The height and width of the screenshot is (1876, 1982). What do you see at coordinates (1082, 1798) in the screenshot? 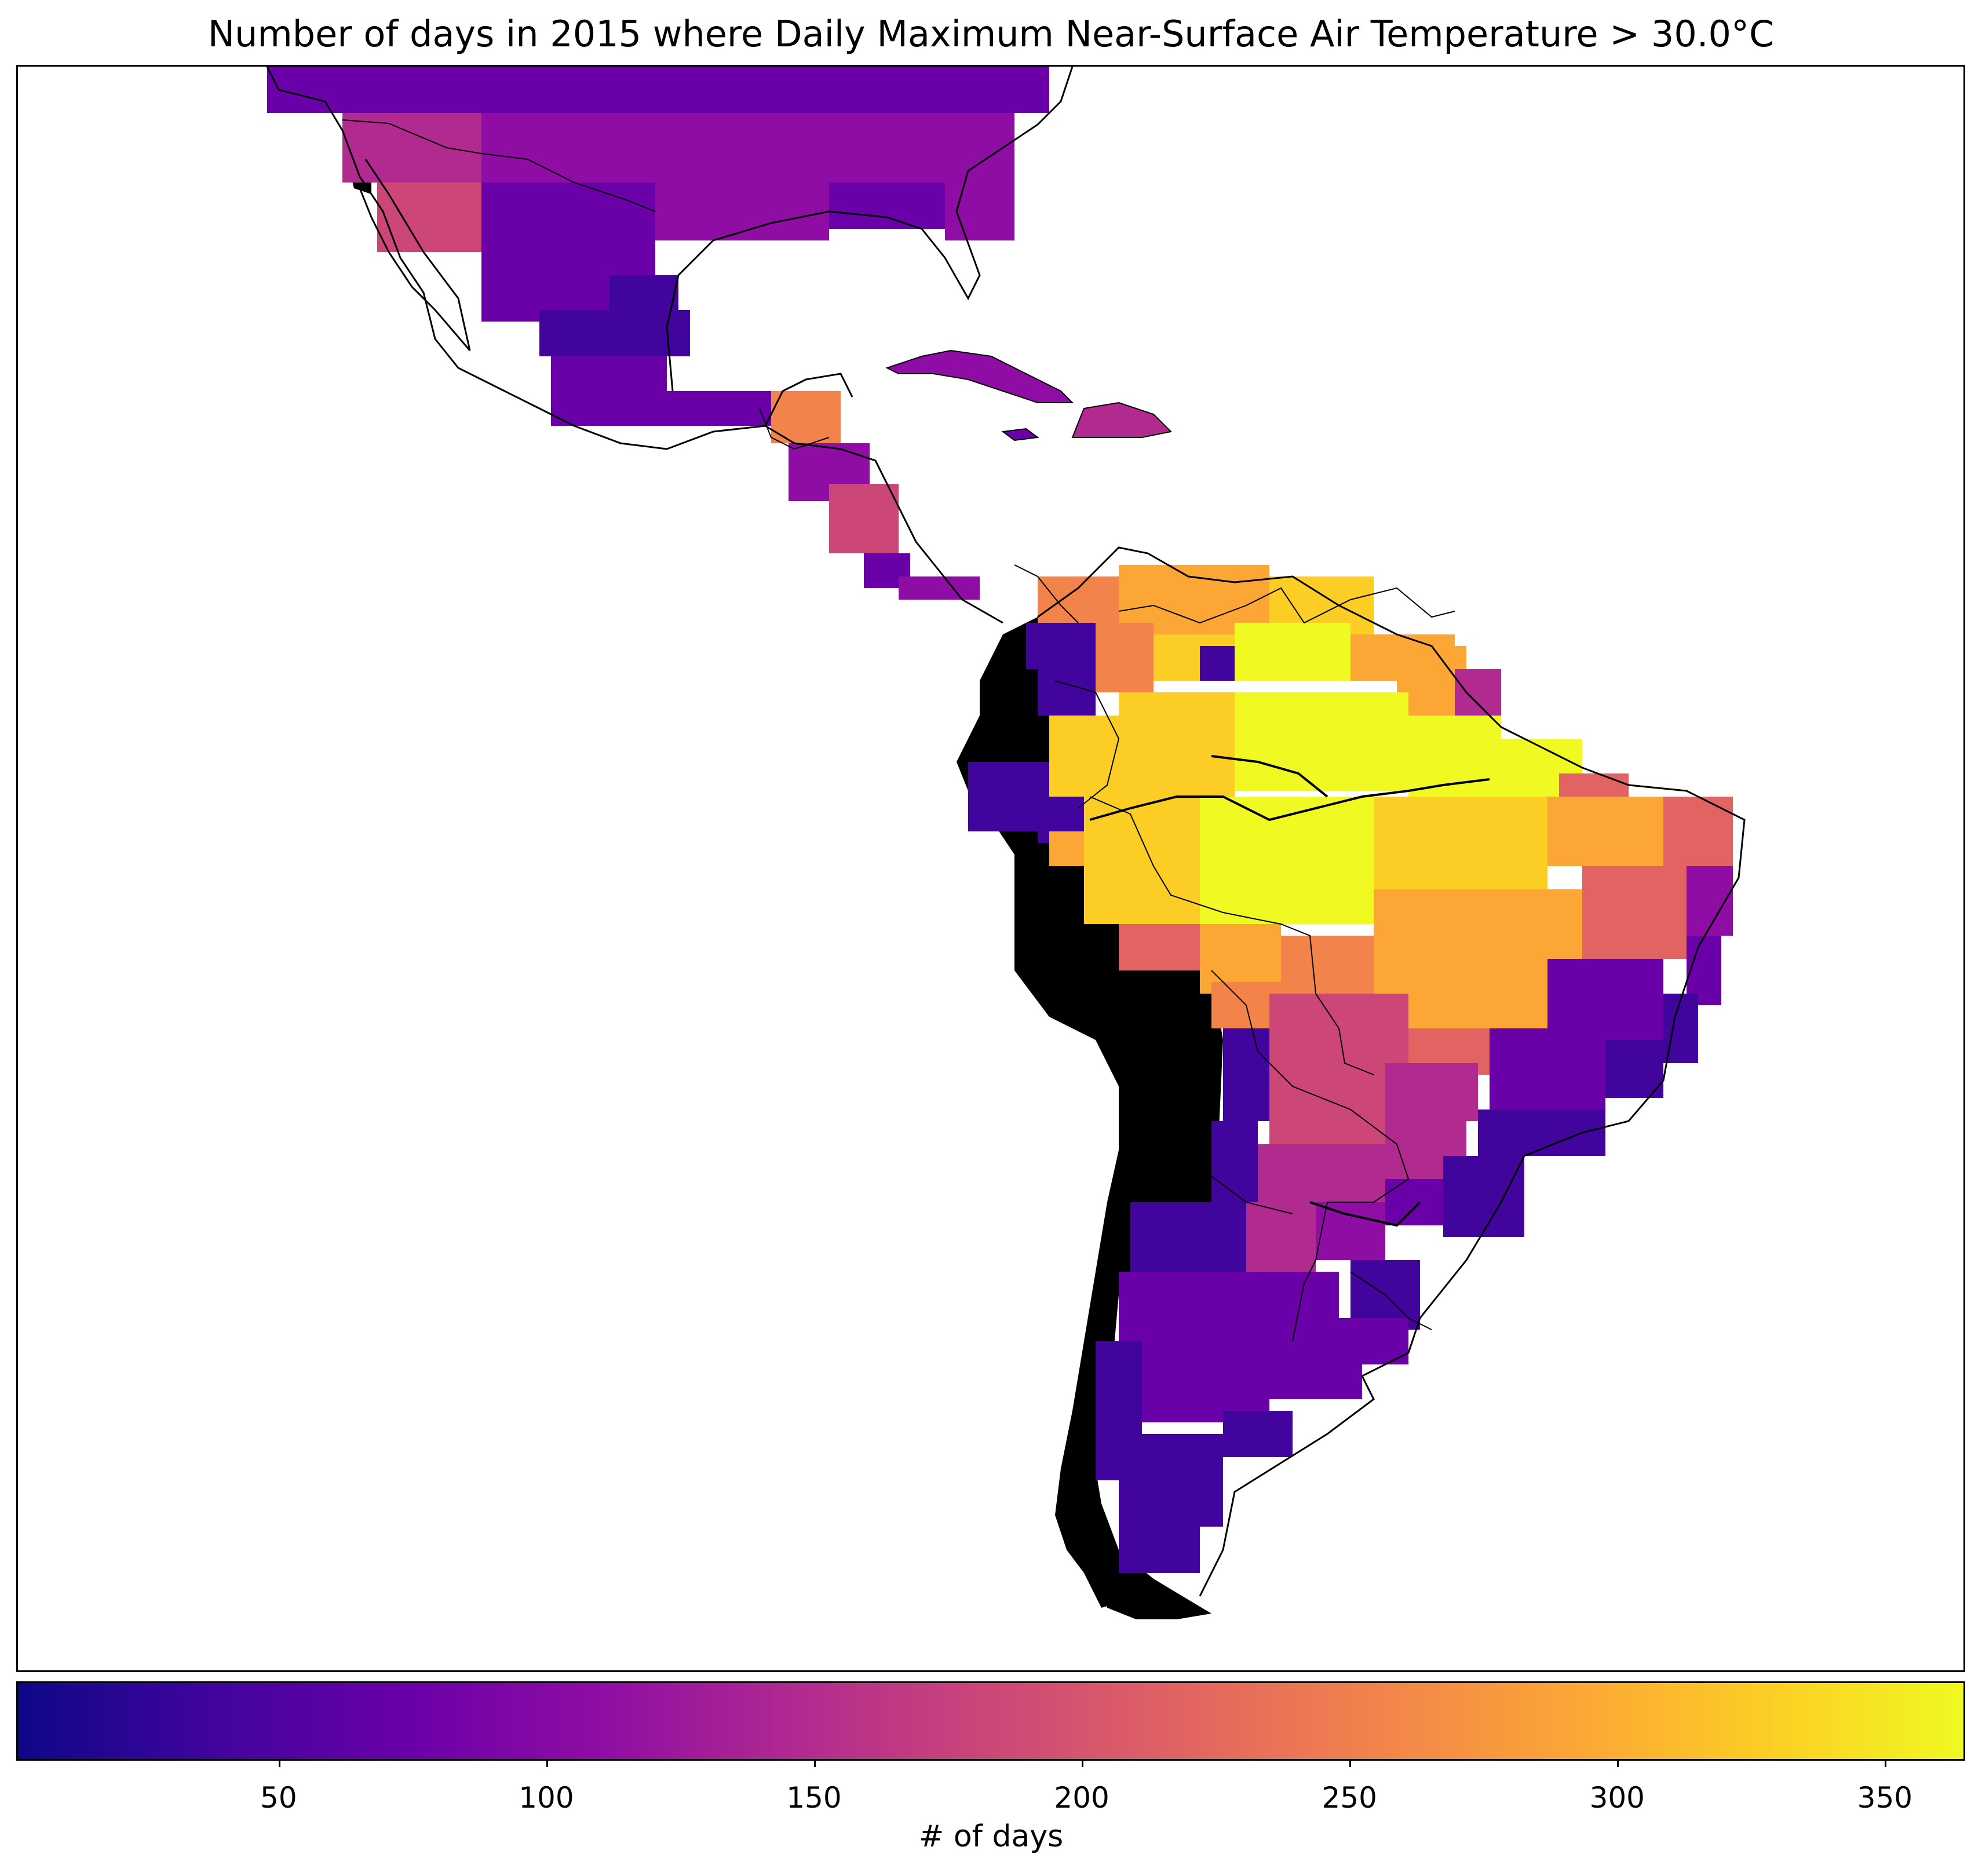
I see `colorbar-tick-label: 200` at bounding box center [1082, 1798].